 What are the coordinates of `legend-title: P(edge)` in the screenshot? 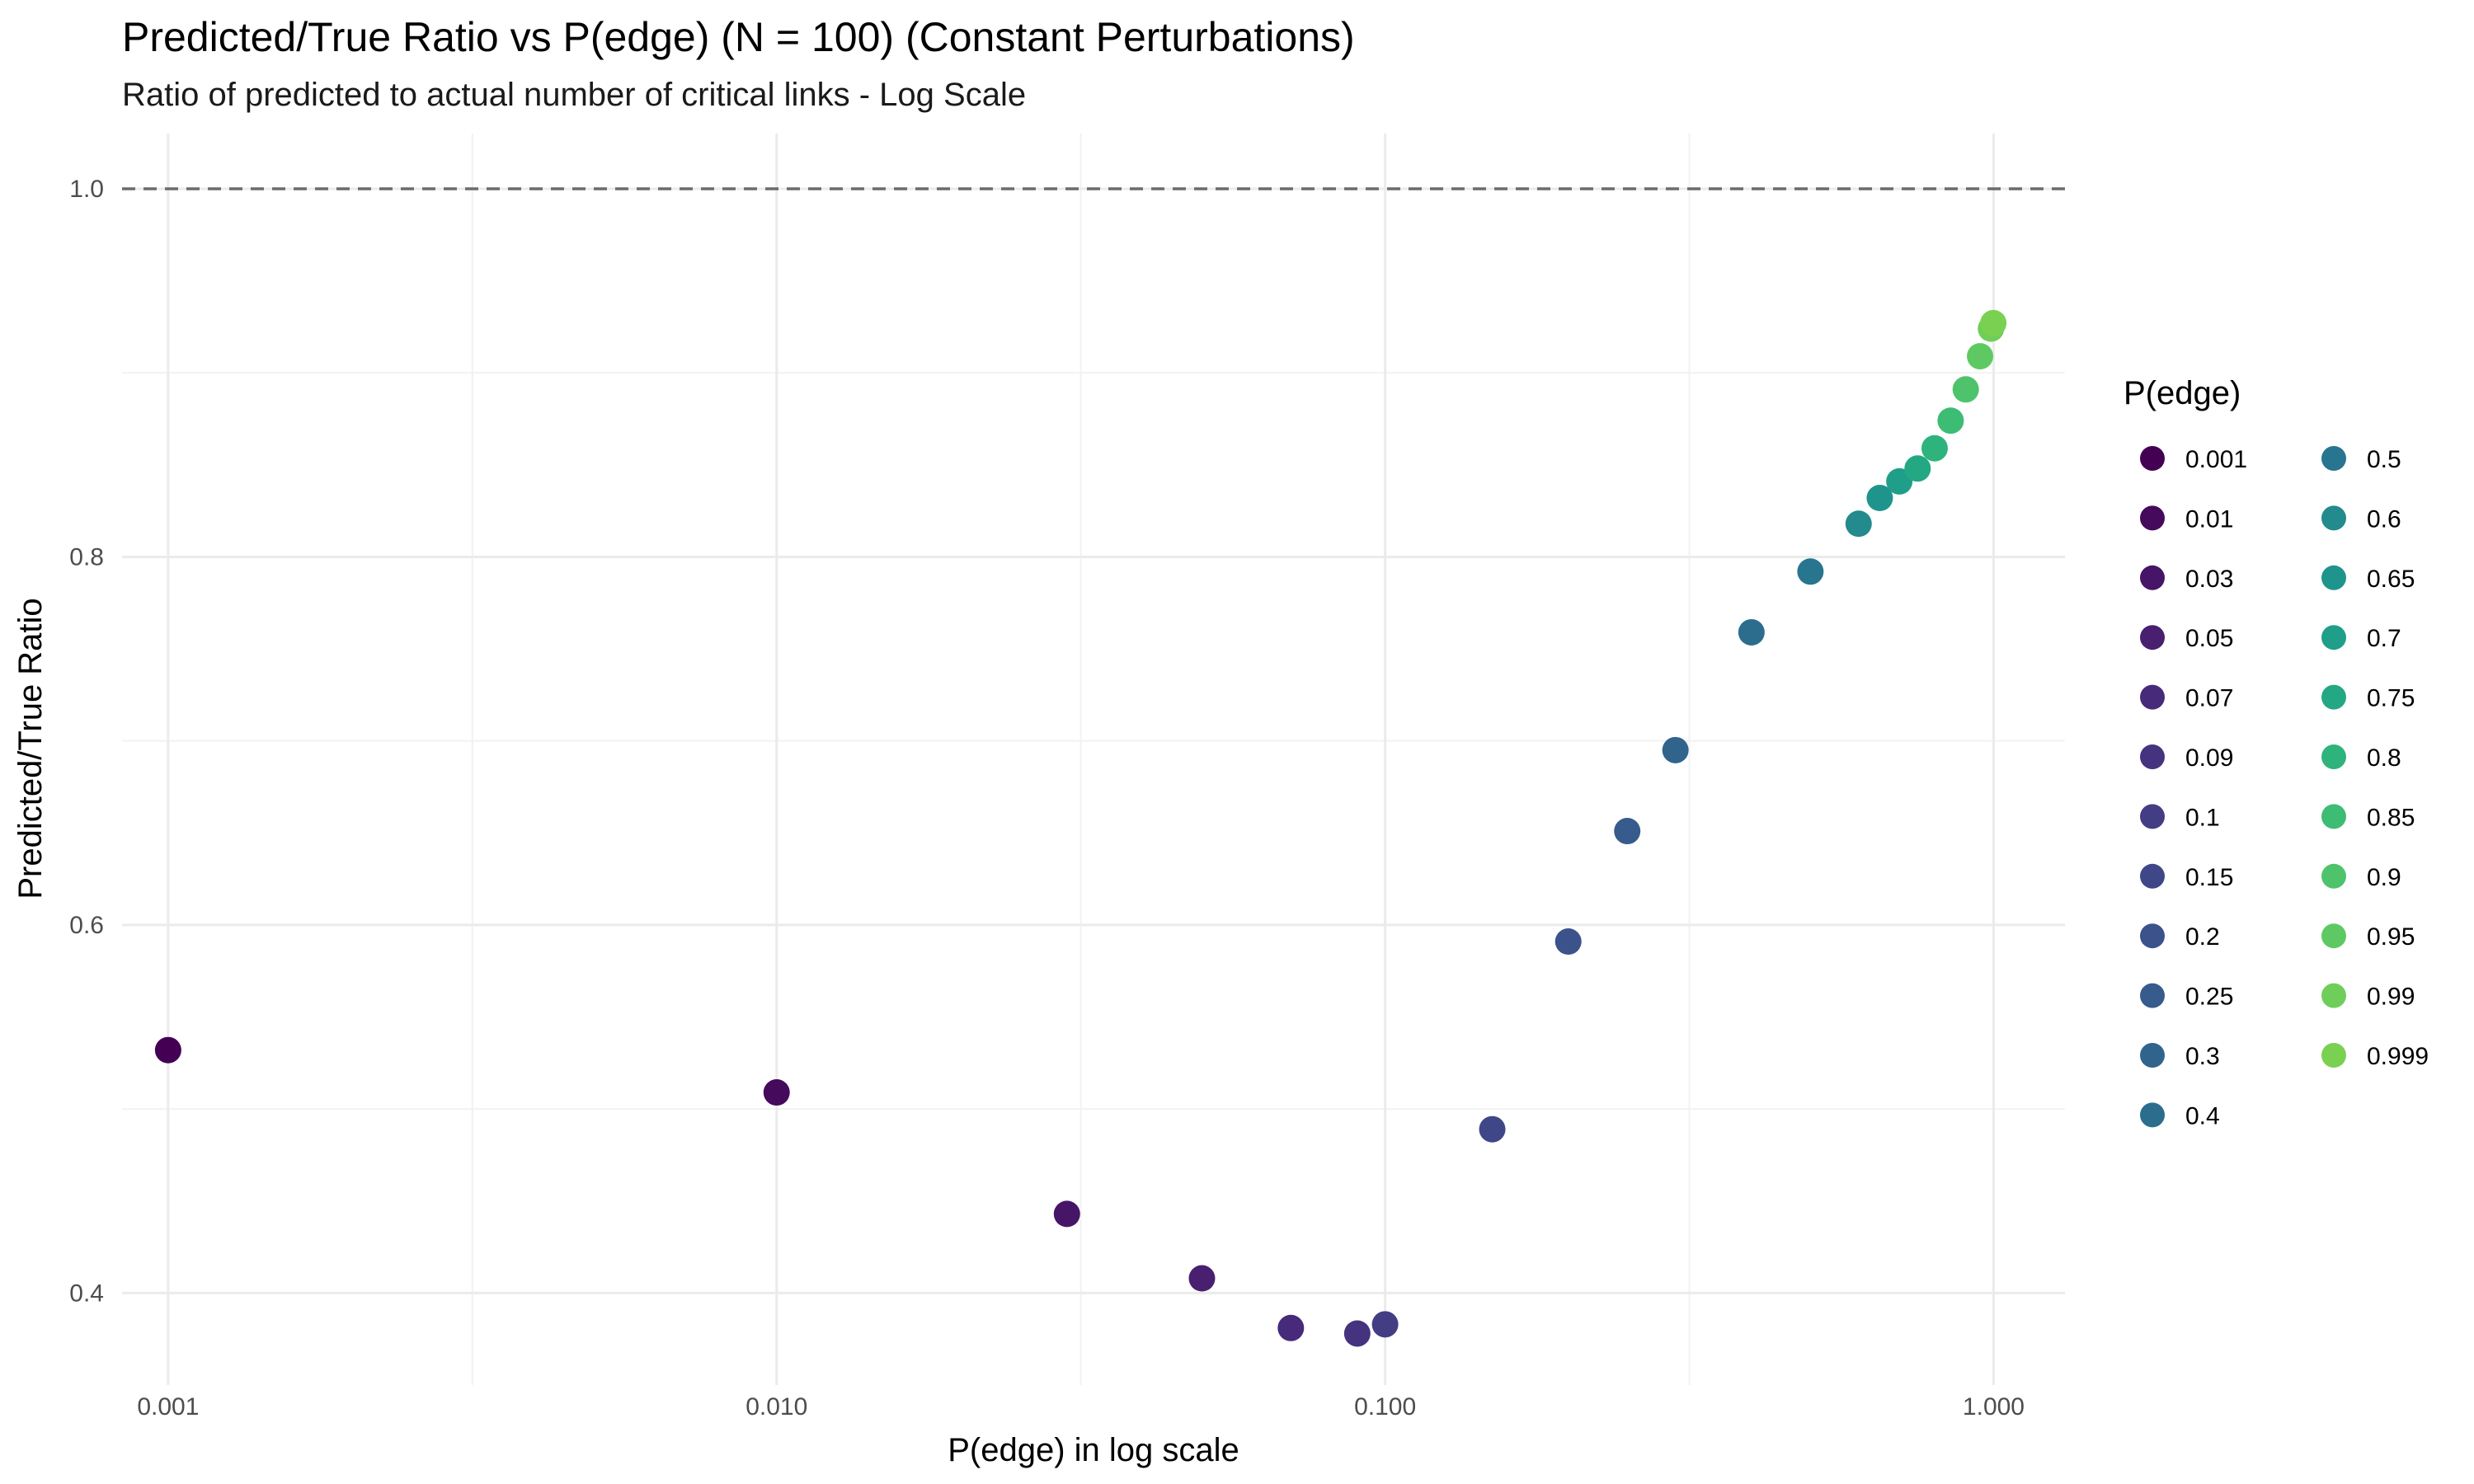 It's located at (2182, 393).